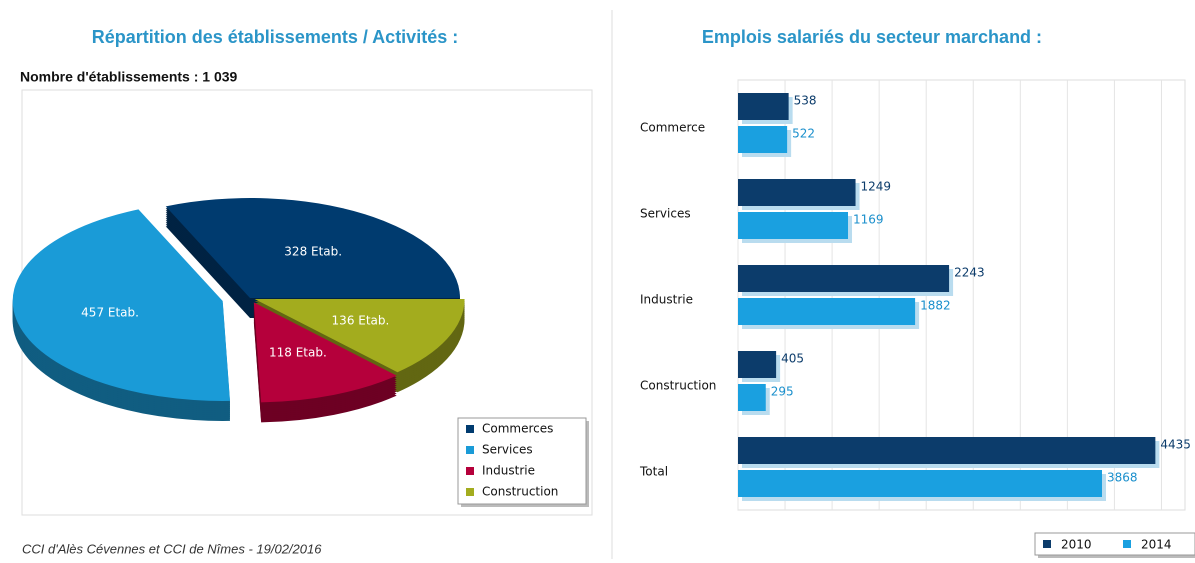  Describe the element at coordinates (507, 450) in the screenshot. I see `legend-label: Services` at that location.